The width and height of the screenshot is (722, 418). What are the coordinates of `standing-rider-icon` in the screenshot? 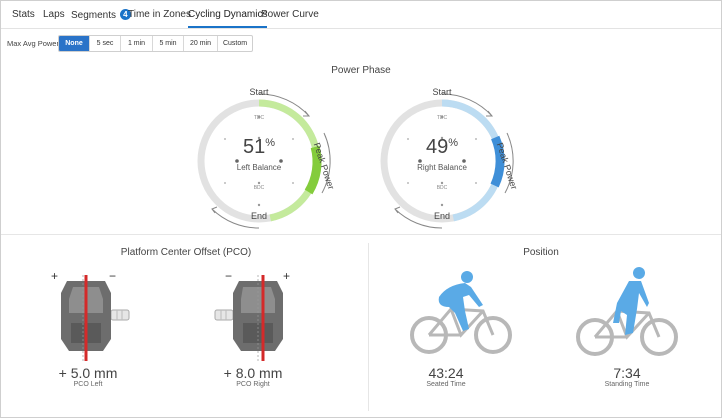 It's located at (627, 311).